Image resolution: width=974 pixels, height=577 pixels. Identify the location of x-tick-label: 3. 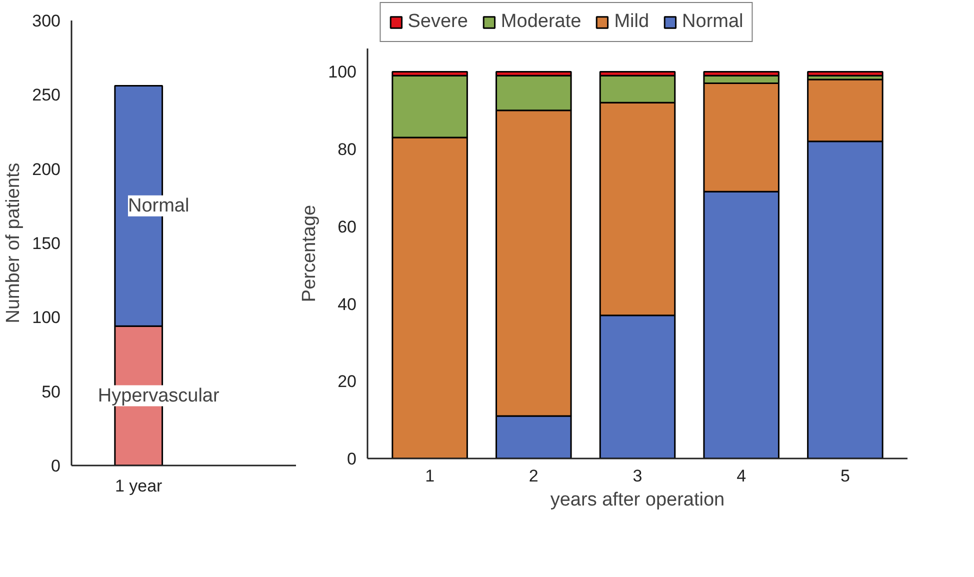
(637, 476).